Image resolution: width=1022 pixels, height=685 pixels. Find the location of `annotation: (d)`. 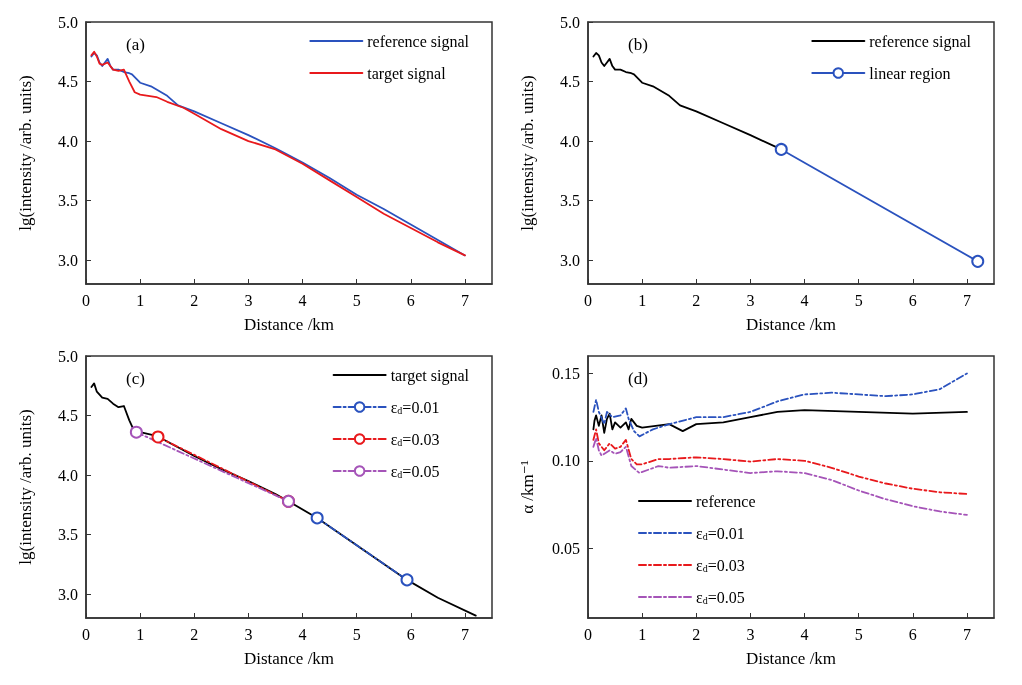

annotation: (d) is located at coordinates (638, 378).